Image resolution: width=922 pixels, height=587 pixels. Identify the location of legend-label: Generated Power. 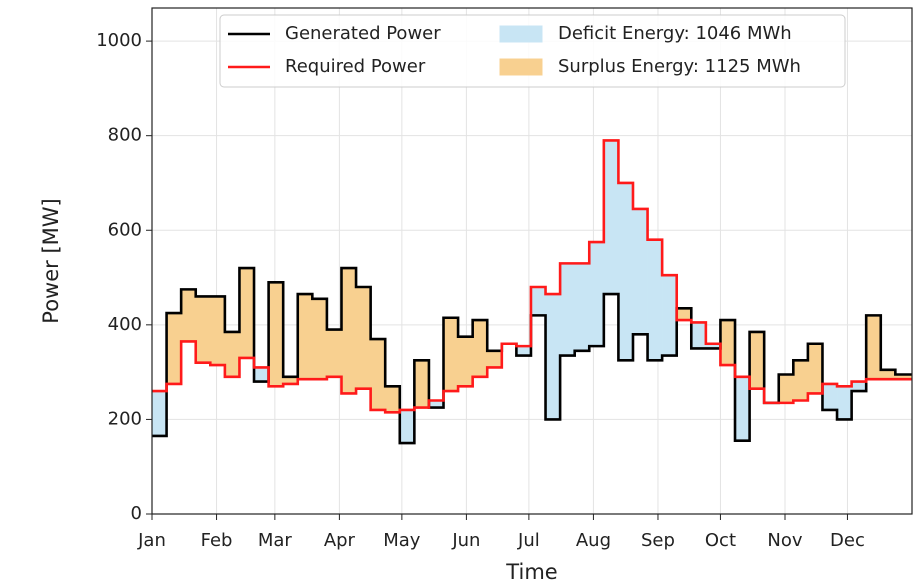
(363, 33).